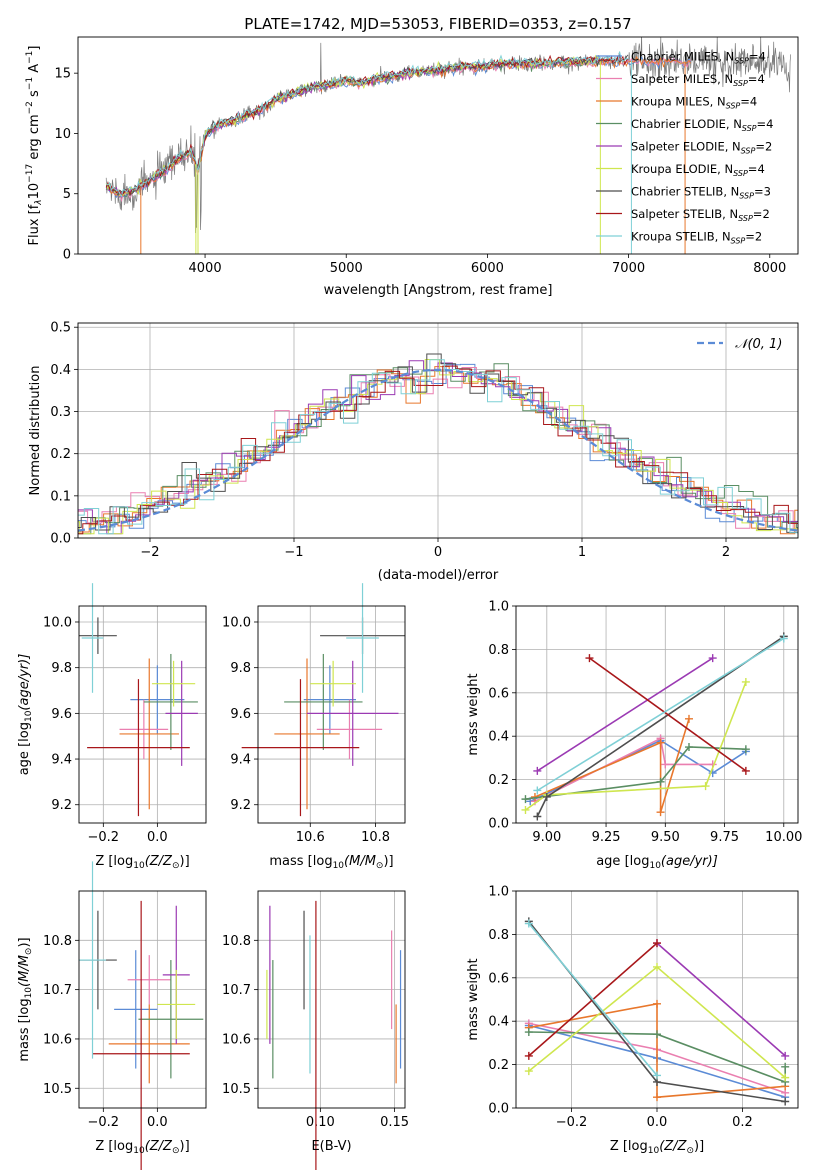 The image size is (819, 1170). What do you see at coordinates (701, 148) in the screenshot?
I see `legend-entry: Salpeter ELODIE, NSSP=2` at bounding box center [701, 148].